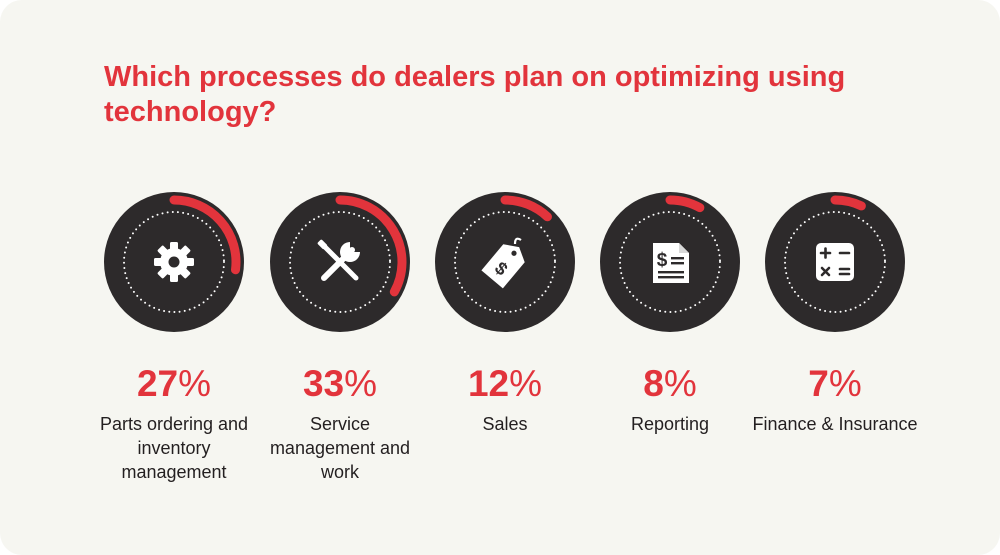 The width and height of the screenshot is (1000, 555). What do you see at coordinates (340, 448) in the screenshot?
I see `category-label: Service management and work` at bounding box center [340, 448].